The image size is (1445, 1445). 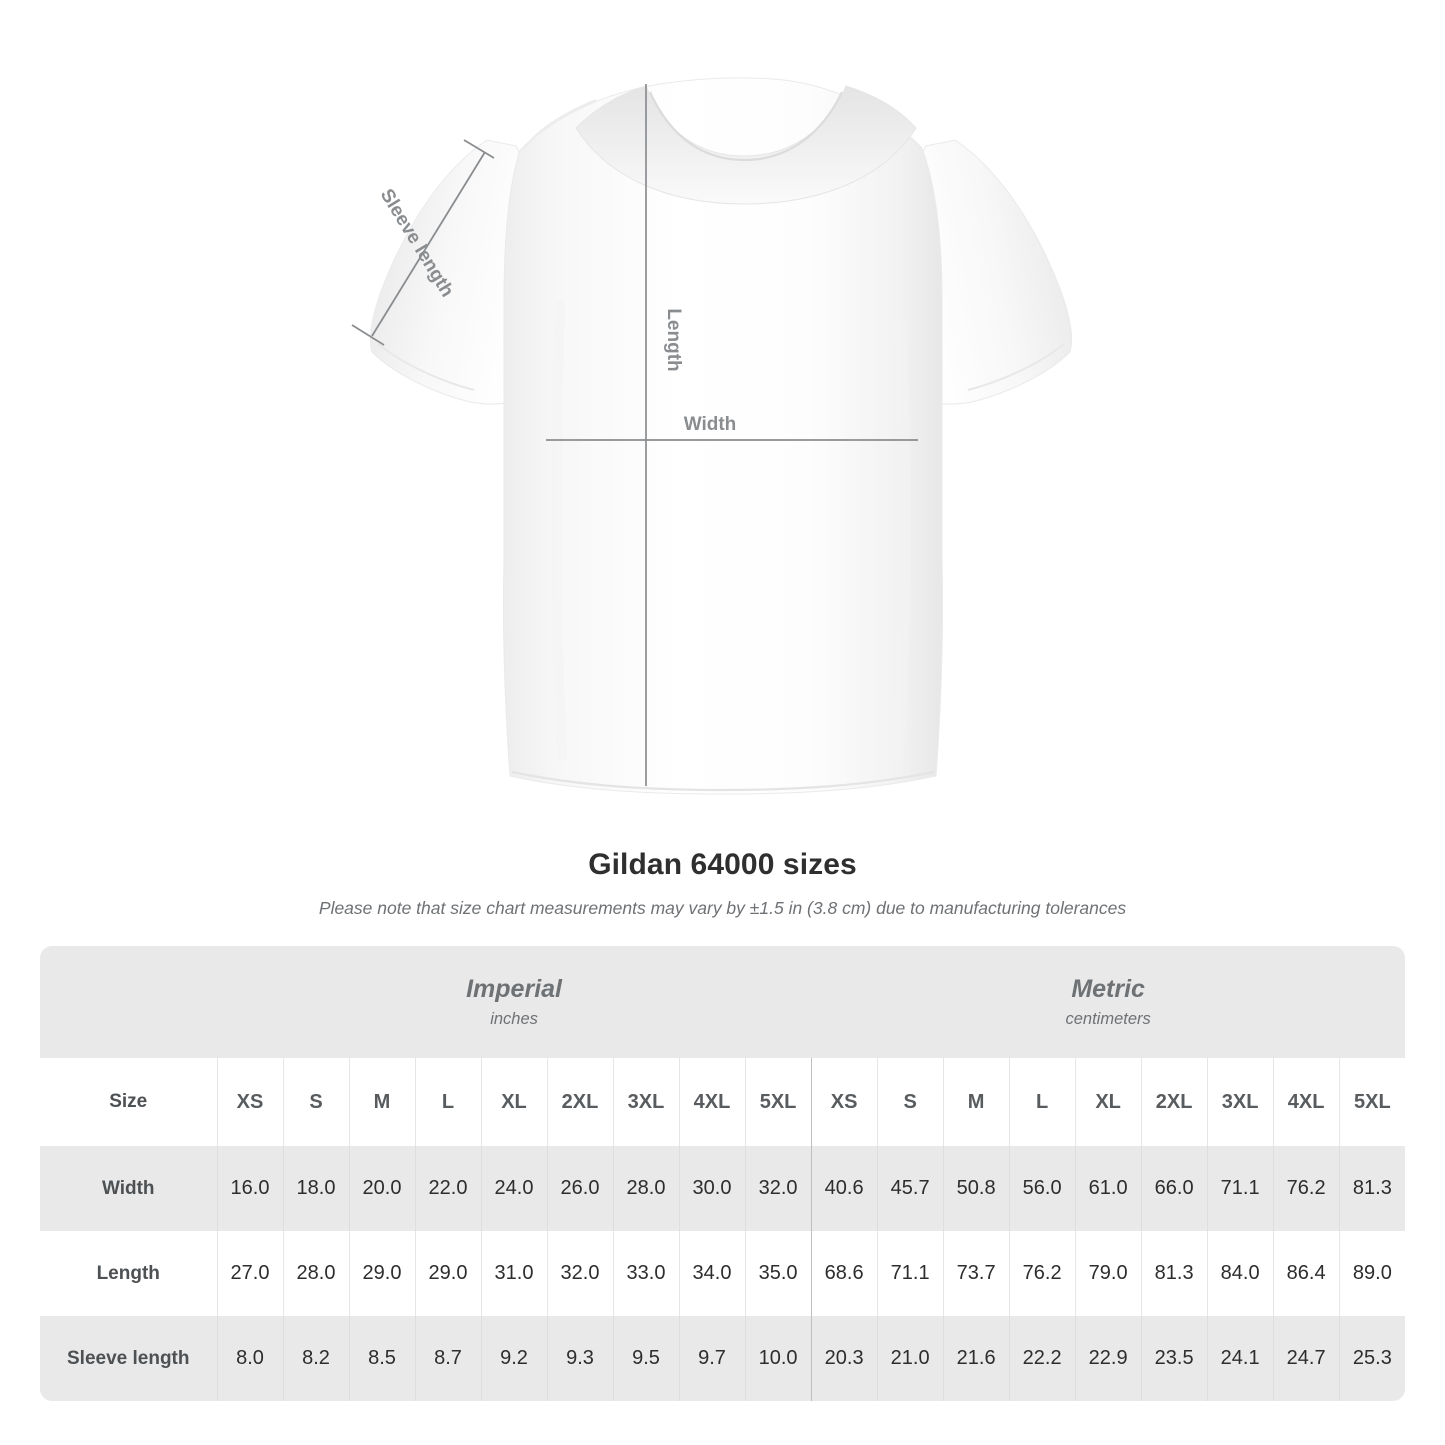 What do you see at coordinates (249, 1188) in the screenshot?
I see `cell-width-imperial-xs: 16.0` at bounding box center [249, 1188].